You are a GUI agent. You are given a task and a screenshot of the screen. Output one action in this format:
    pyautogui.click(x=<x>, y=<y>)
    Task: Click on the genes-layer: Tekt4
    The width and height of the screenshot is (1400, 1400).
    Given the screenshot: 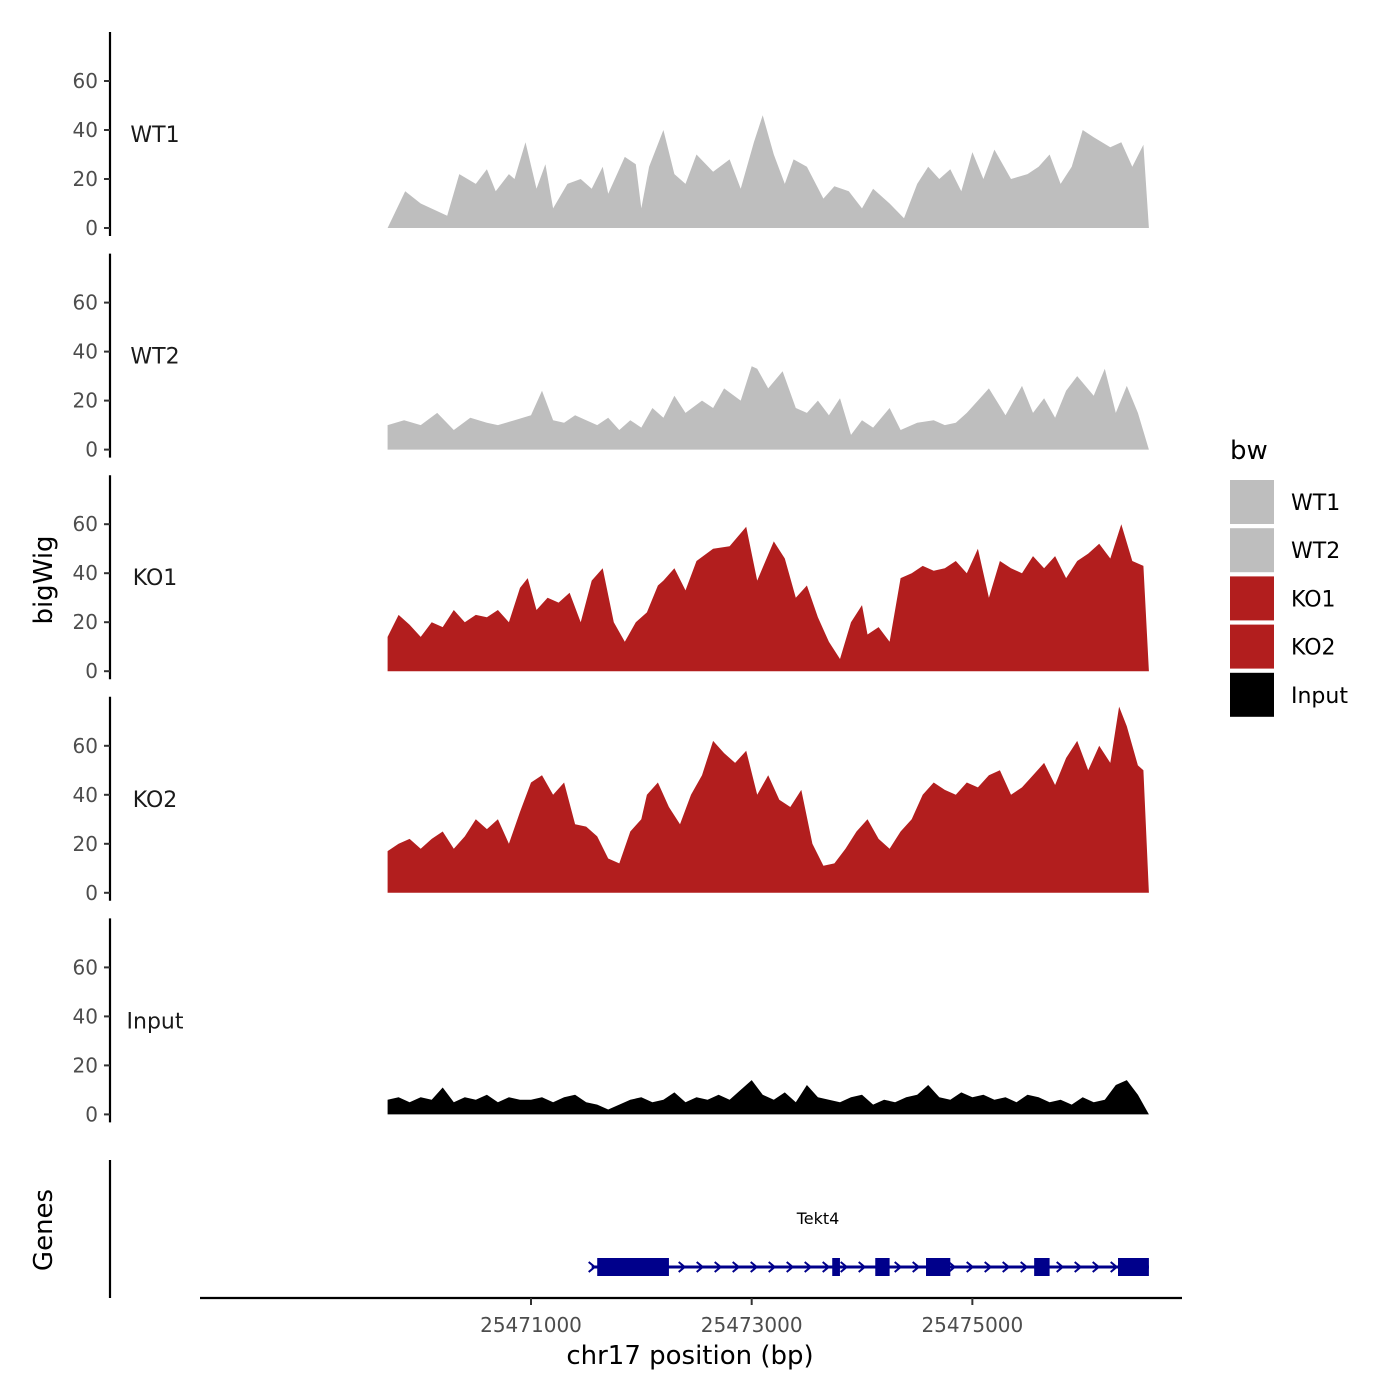 What is the action you would take?
    pyautogui.click(x=628, y=1229)
    